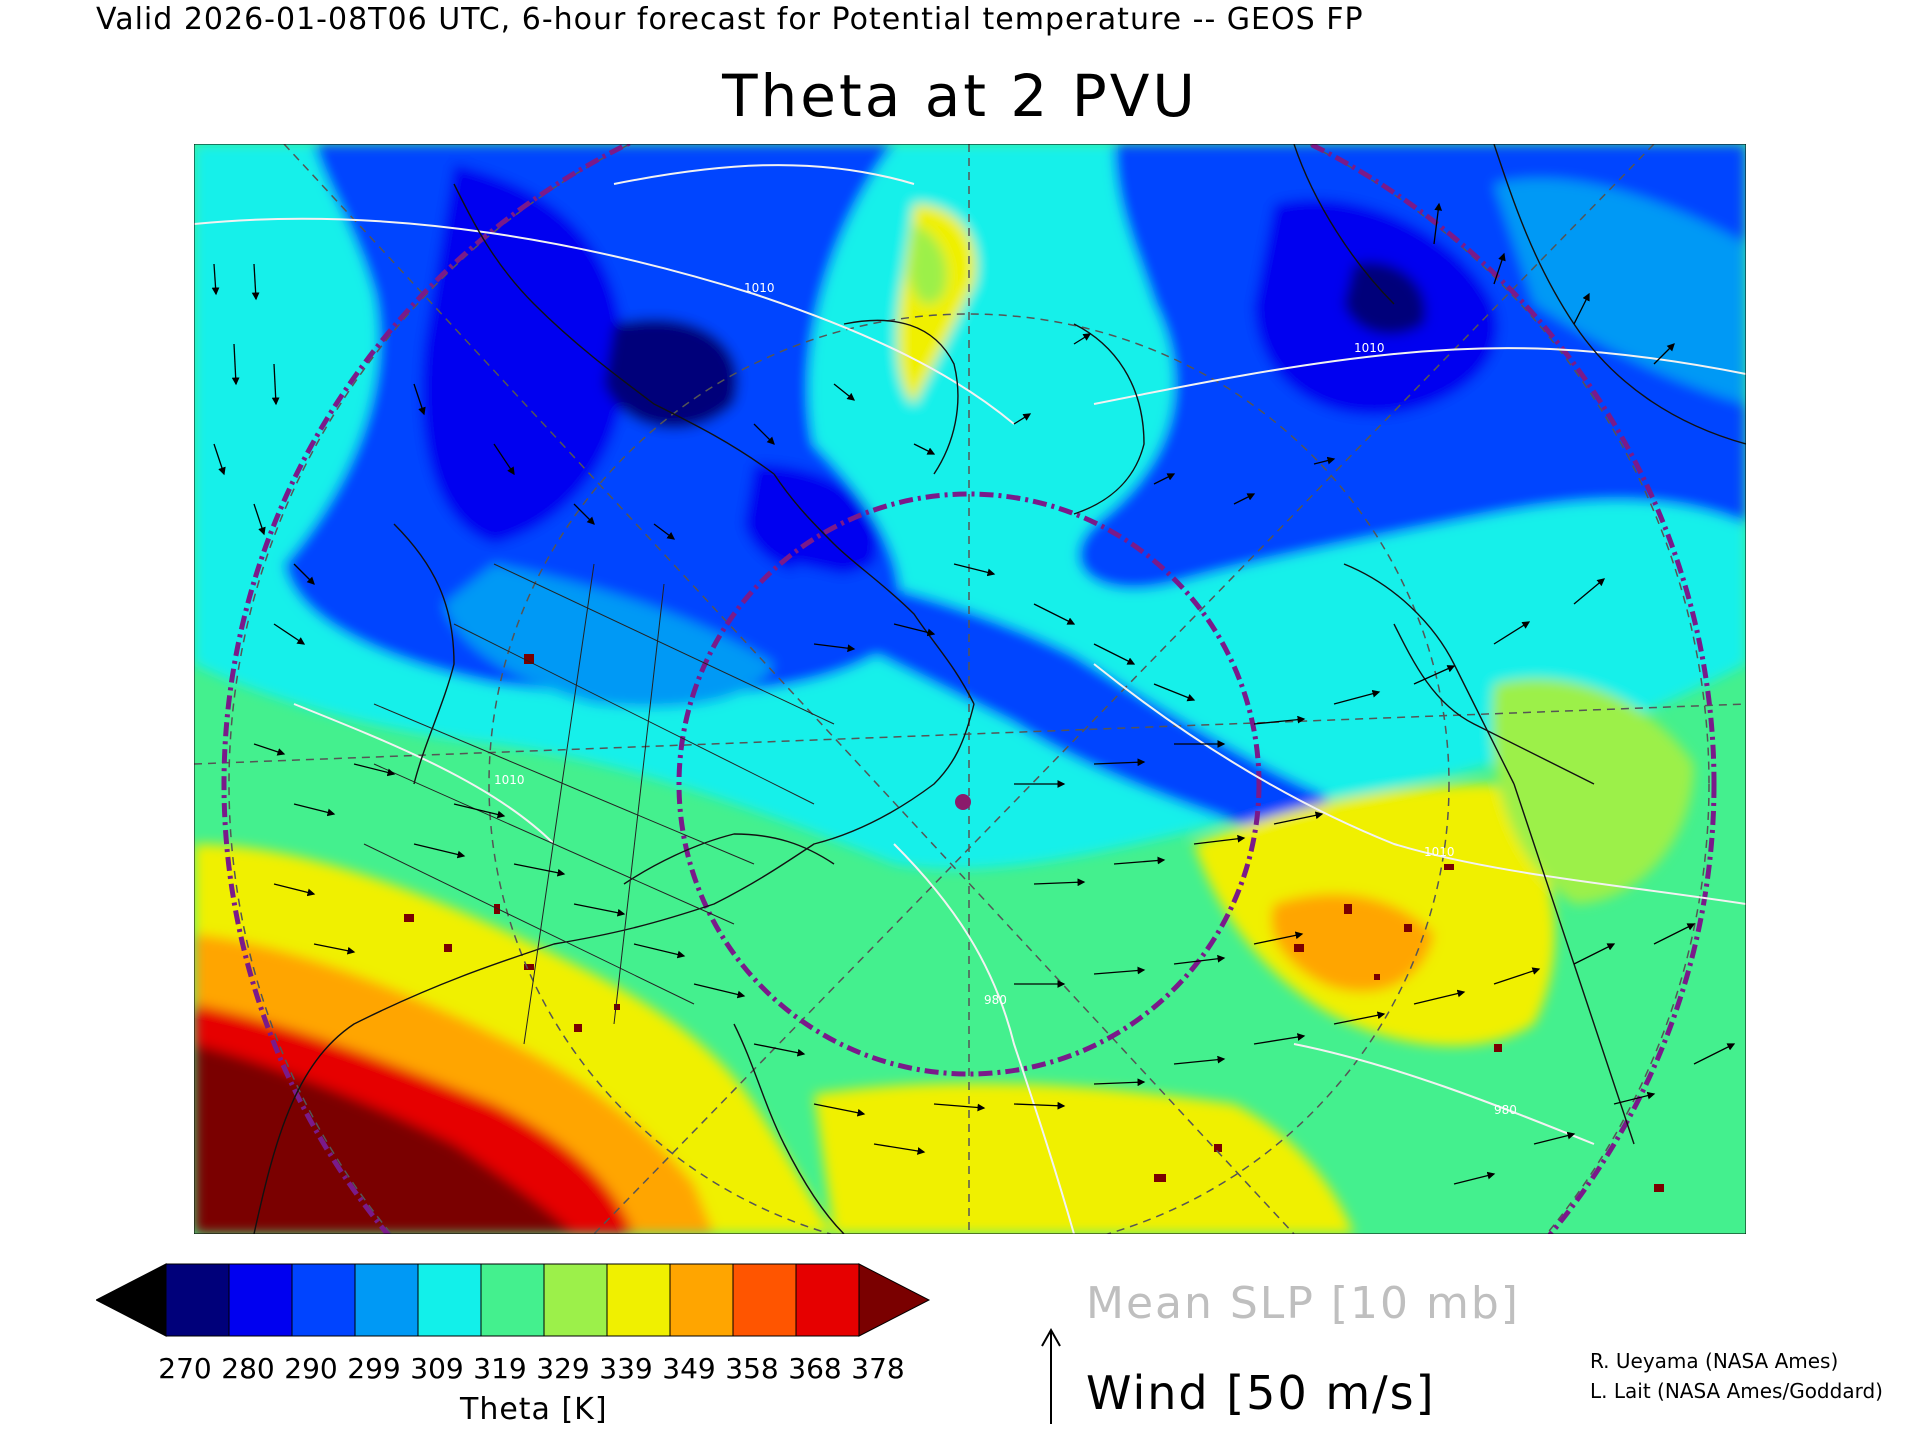 The width and height of the screenshot is (1920, 1440). What do you see at coordinates (963, 802) in the screenshot?
I see `location-marker` at bounding box center [963, 802].